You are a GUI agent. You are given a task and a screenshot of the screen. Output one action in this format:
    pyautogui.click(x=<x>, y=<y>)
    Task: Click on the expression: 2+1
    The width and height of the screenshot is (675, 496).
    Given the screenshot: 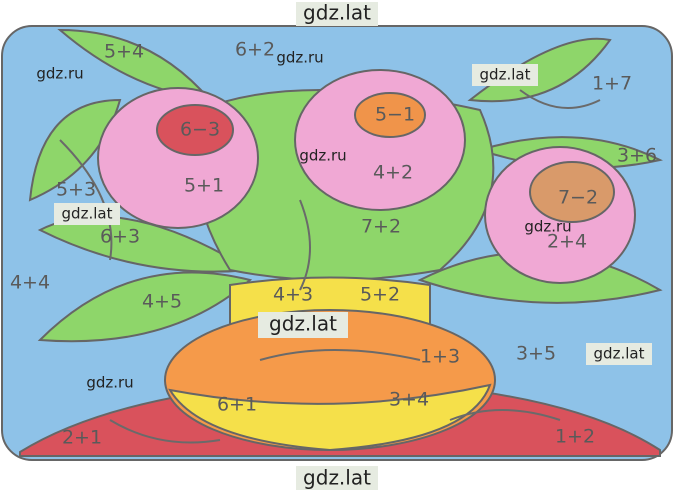 What is the action you would take?
    pyautogui.click(x=82, y=438)
    